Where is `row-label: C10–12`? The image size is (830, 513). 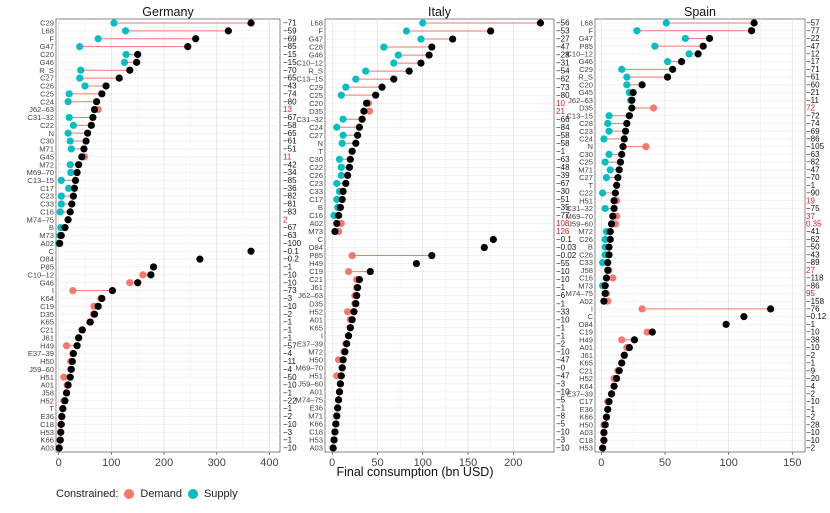
row-label: C10–12 is located at coordinates (579, 54).